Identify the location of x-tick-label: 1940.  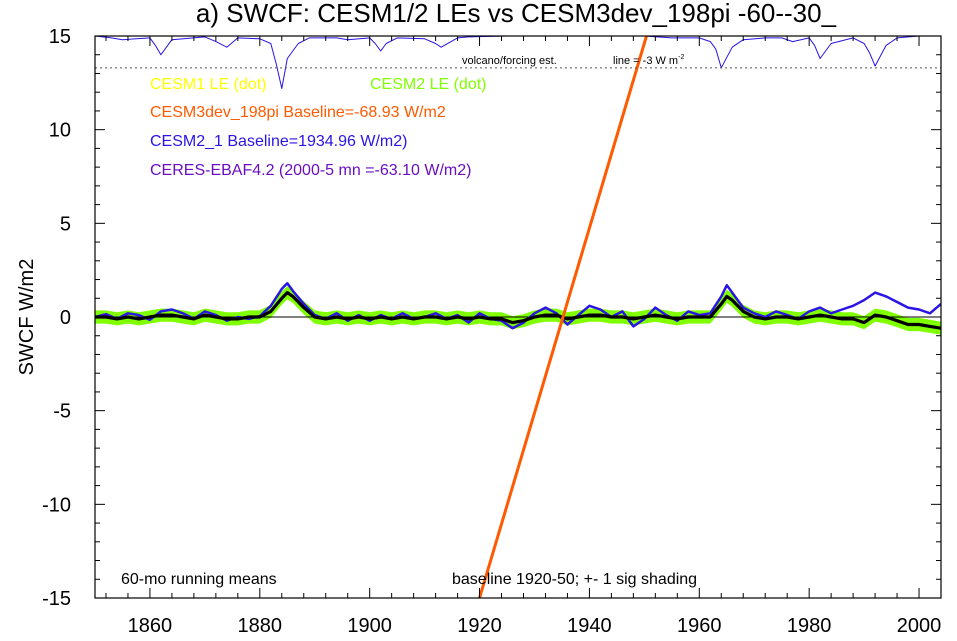
(589, 626).